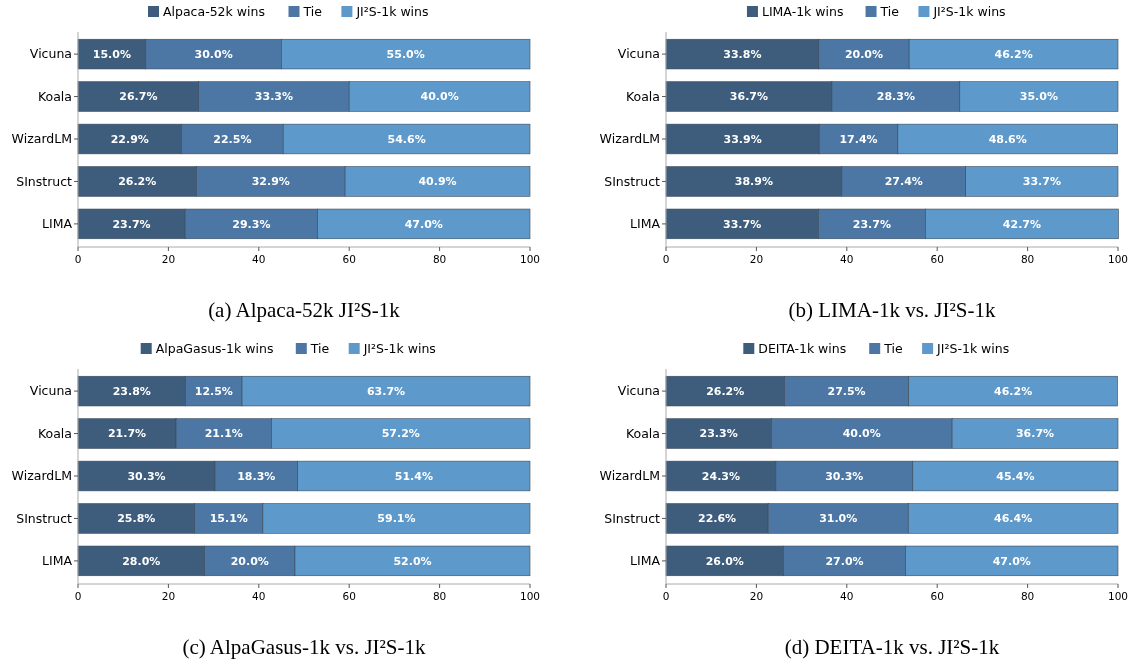 Image resolution: width=1134 pixels, height=671 pixels. Describe the element at coordinates (251, 224) in the screenshot. I see `data-label: 29.3%` at that location.